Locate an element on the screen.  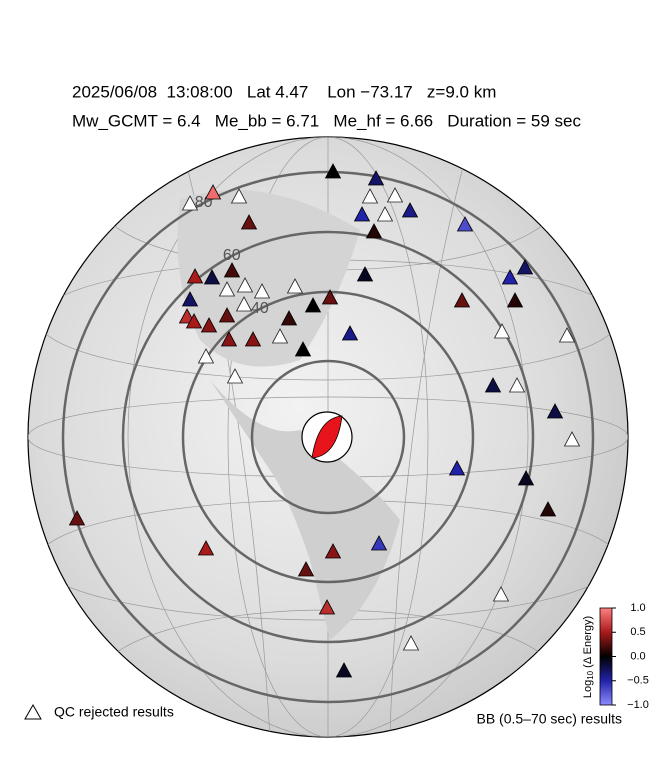
colorbar-tick-label: −0.5 is located at coordinates (638, 681).